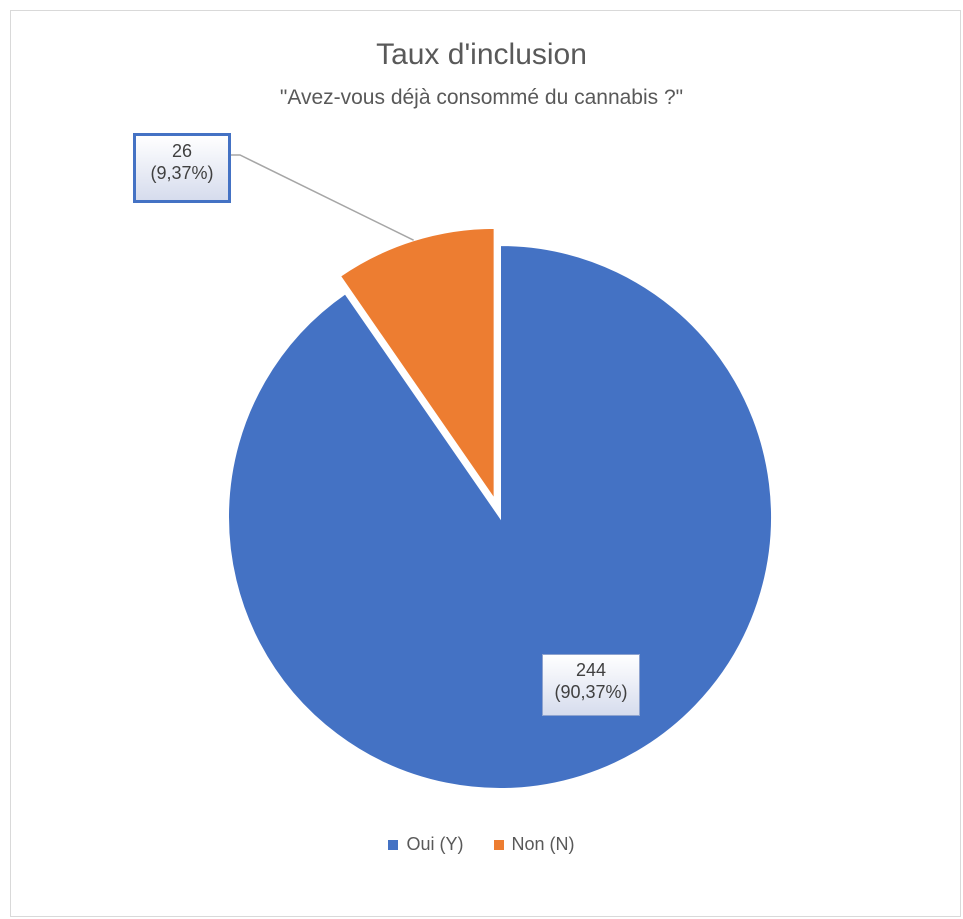 The width and height of the screenshot is (963, 919). I want to click on leader-line-non, so click(322, 197).